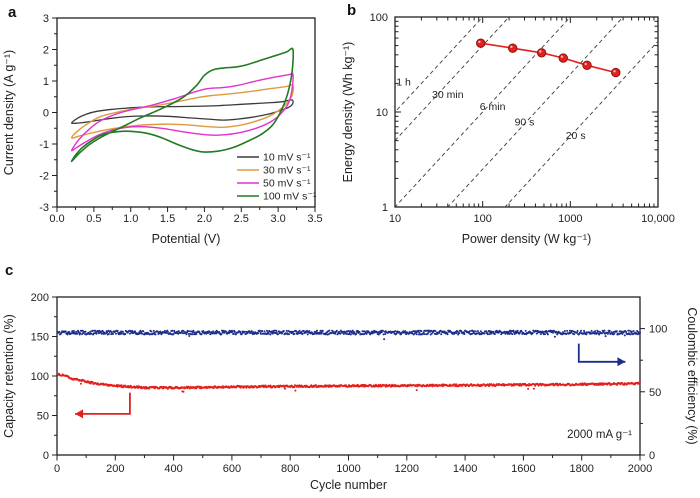 This screenshot has height=498, width=700. What do you see at coordinates (403, 83) in the screenshot?
I see `time-guide-label: 1 h` at bounding box center [403, 83].